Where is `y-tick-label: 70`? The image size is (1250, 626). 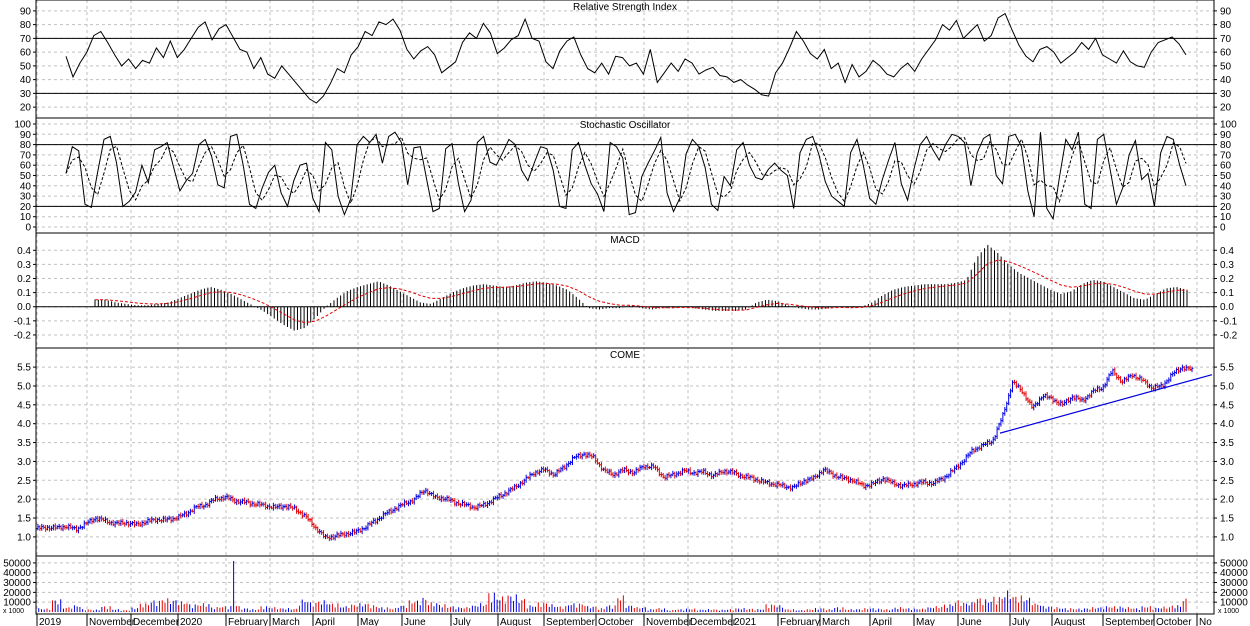
y-tick-label: 70 is located at coordinates (26, 39).